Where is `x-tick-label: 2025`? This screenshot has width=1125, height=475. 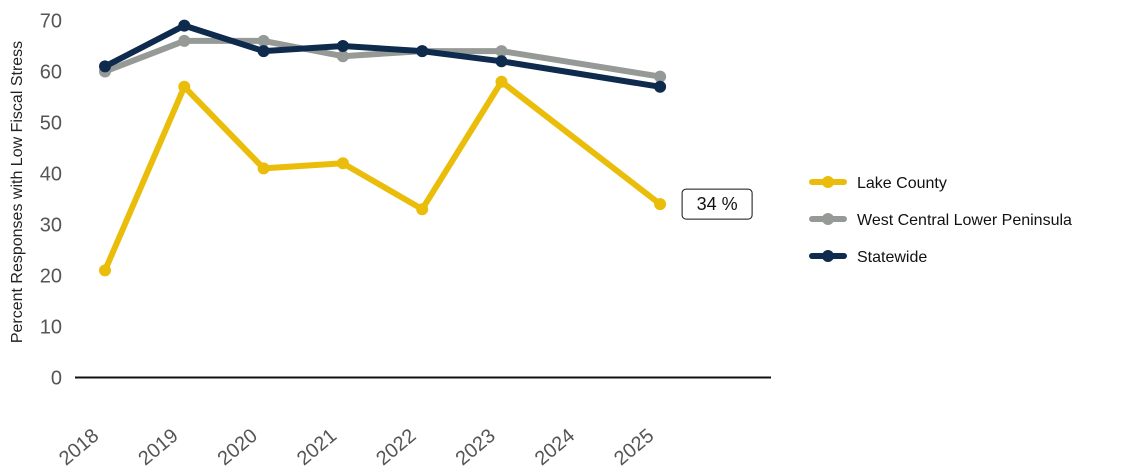 x-tick-label: 2025 is located at coordinates (634, 447).